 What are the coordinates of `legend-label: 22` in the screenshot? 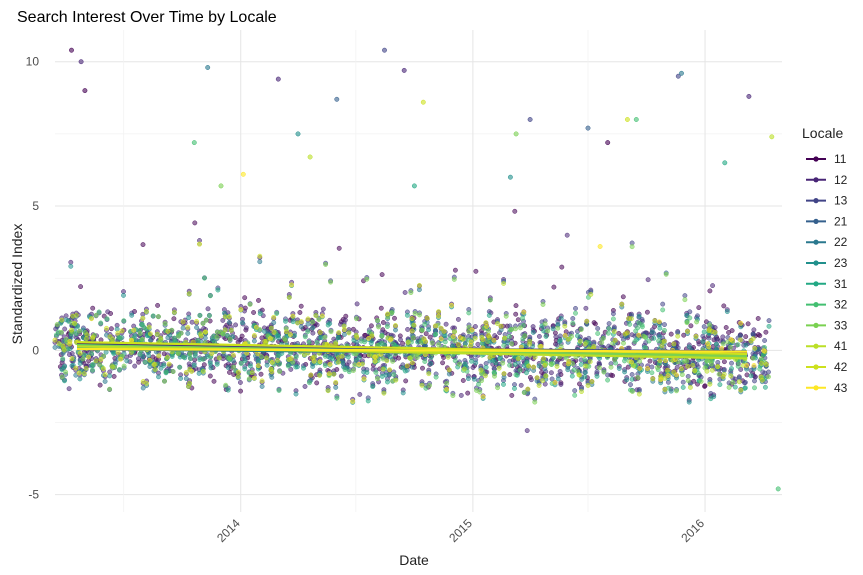 It's located at (841, 242).